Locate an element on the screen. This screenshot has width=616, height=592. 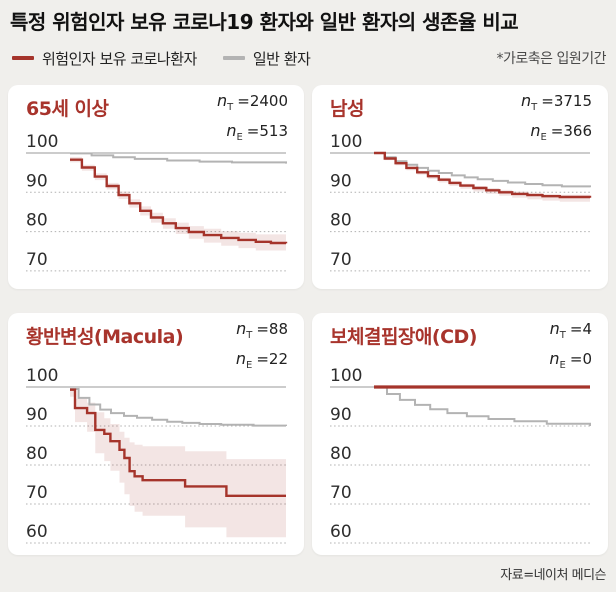
n-values: nT =3715 nE =366 is located at coordinates (556, 119).